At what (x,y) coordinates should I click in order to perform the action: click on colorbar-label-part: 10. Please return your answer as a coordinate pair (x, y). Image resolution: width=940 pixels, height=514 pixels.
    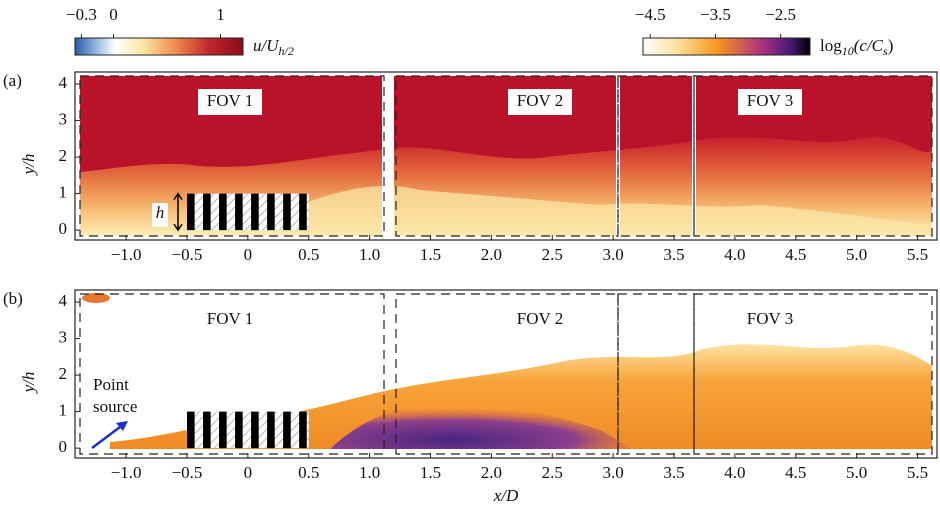
    Looking at the image, I should click on (848, 51).